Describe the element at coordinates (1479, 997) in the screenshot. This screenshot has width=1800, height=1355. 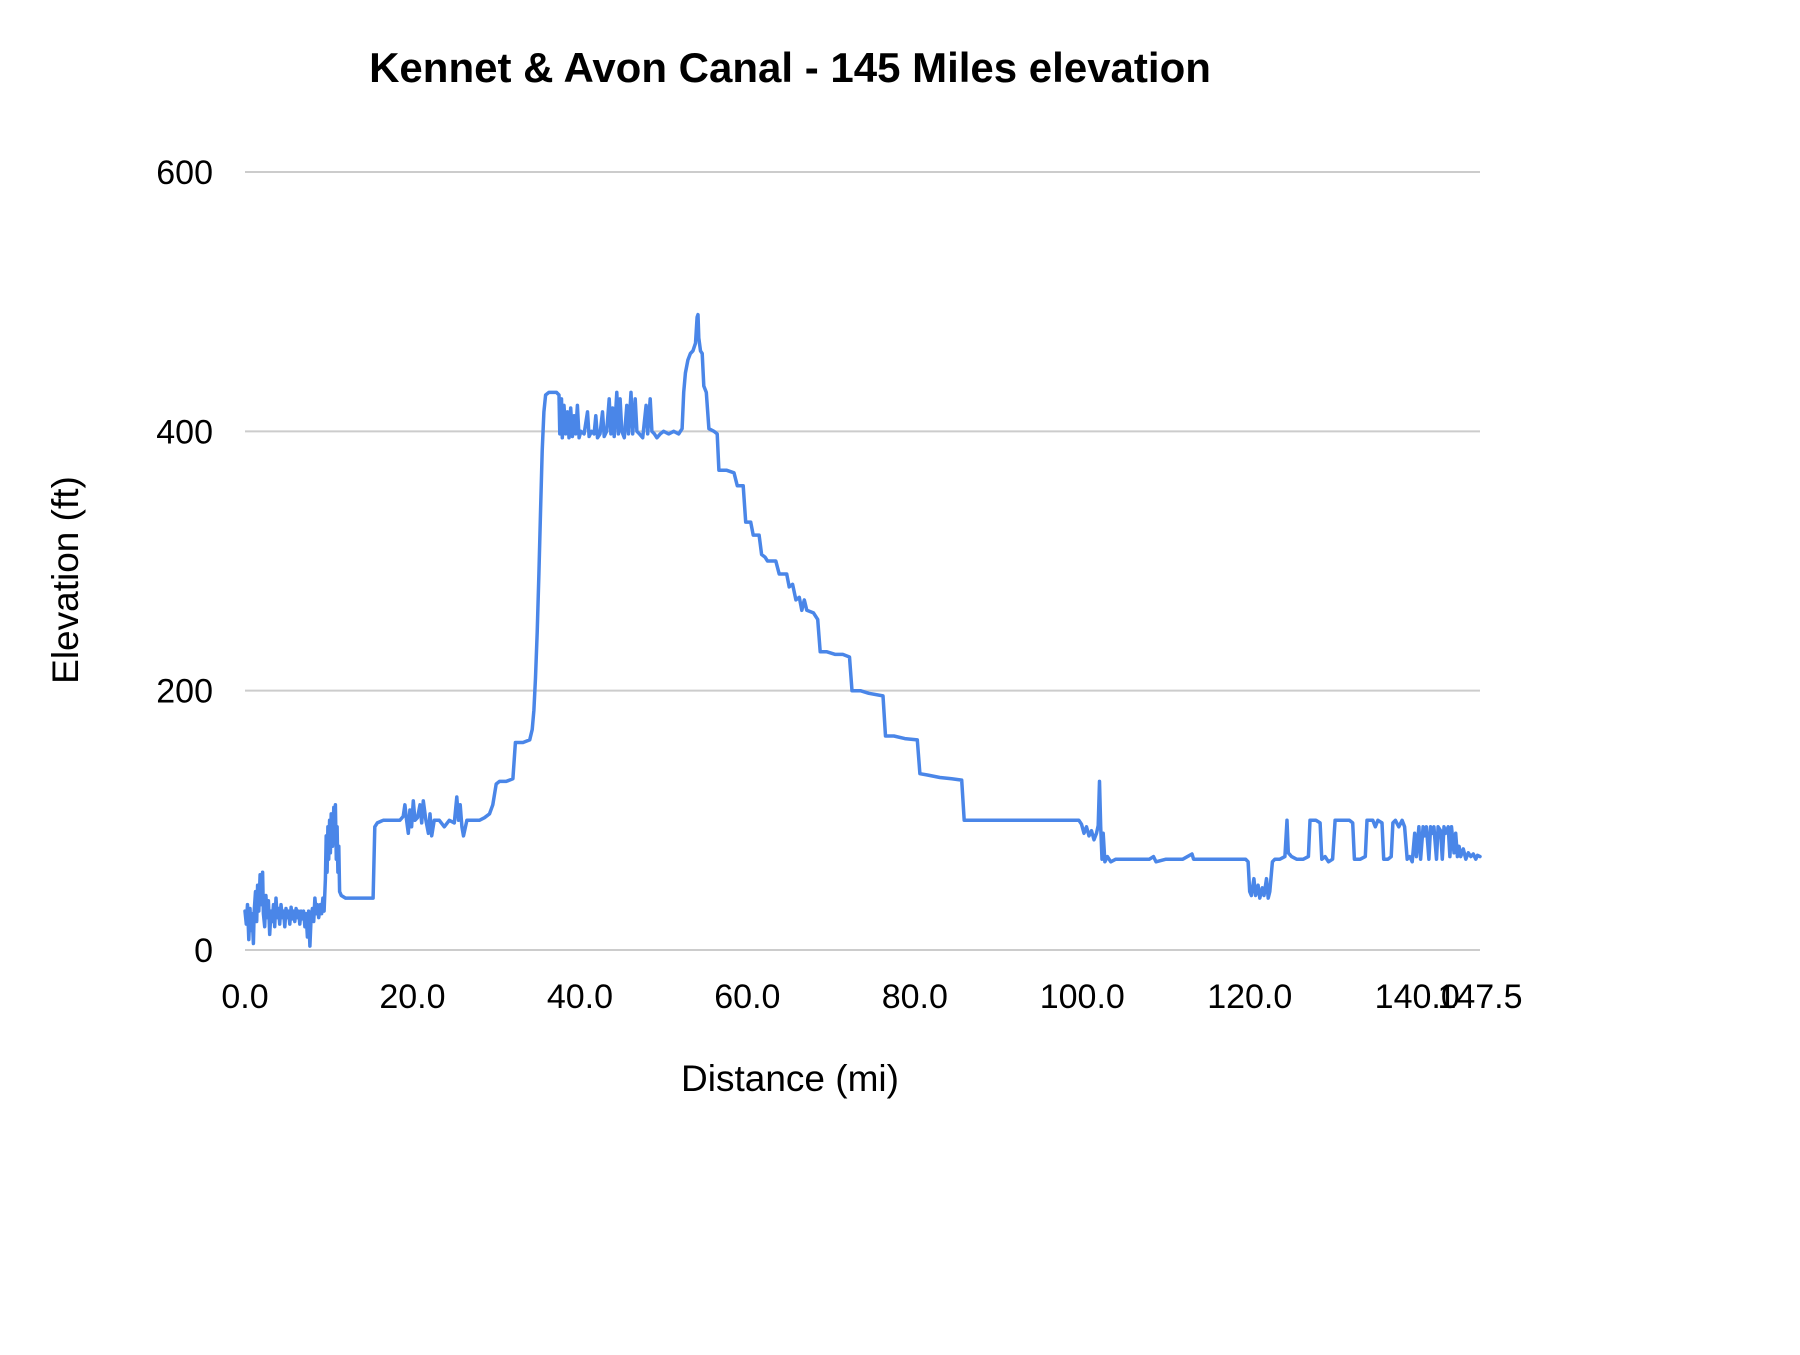
I see `x-tick-label: 147.5` at that location.